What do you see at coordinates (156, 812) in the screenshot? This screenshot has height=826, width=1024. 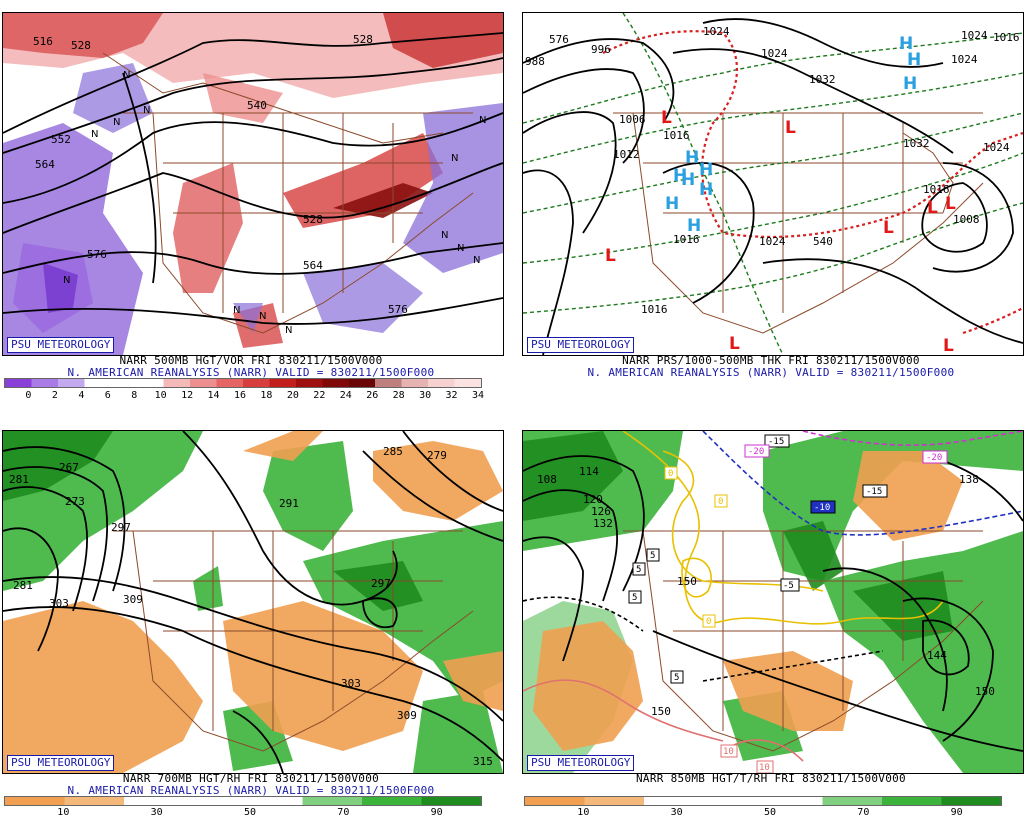 I see `colorbar-tick-label: 30` at bounding box center [156, 812].